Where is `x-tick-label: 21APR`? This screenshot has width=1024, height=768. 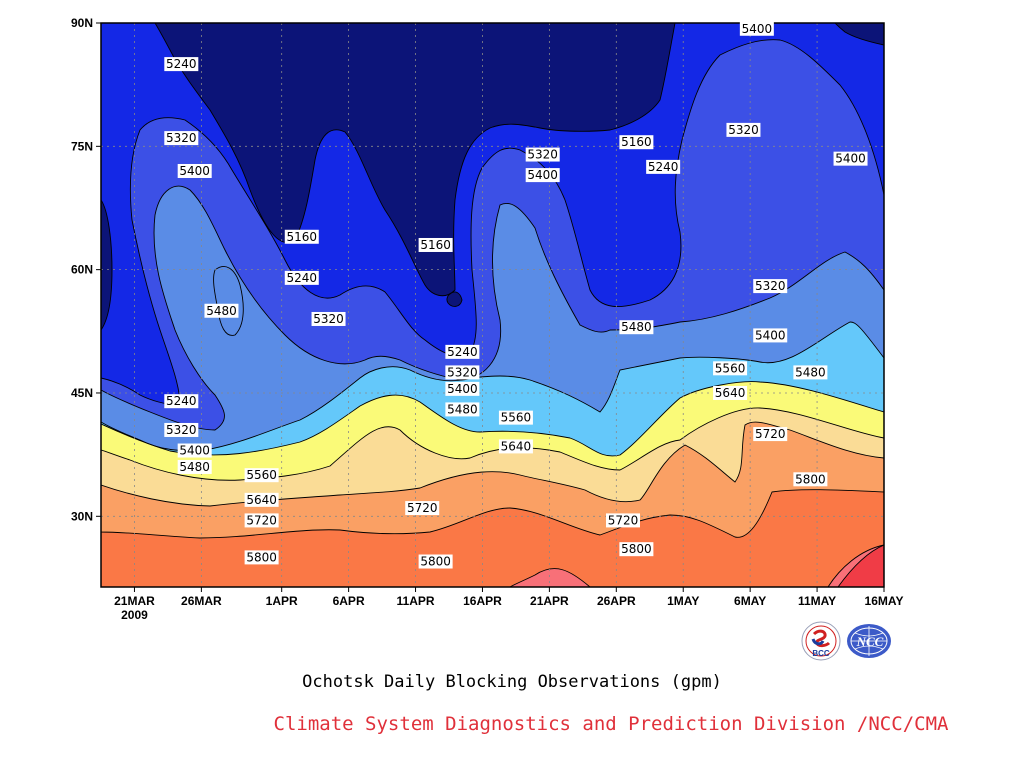 x-tick-label: 21APR is located at coordinates (549, 601).